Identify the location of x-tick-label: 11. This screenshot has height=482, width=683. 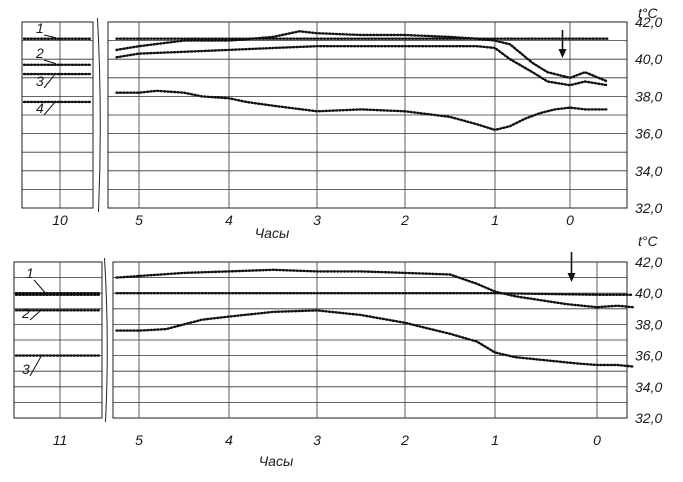
(60, 440).